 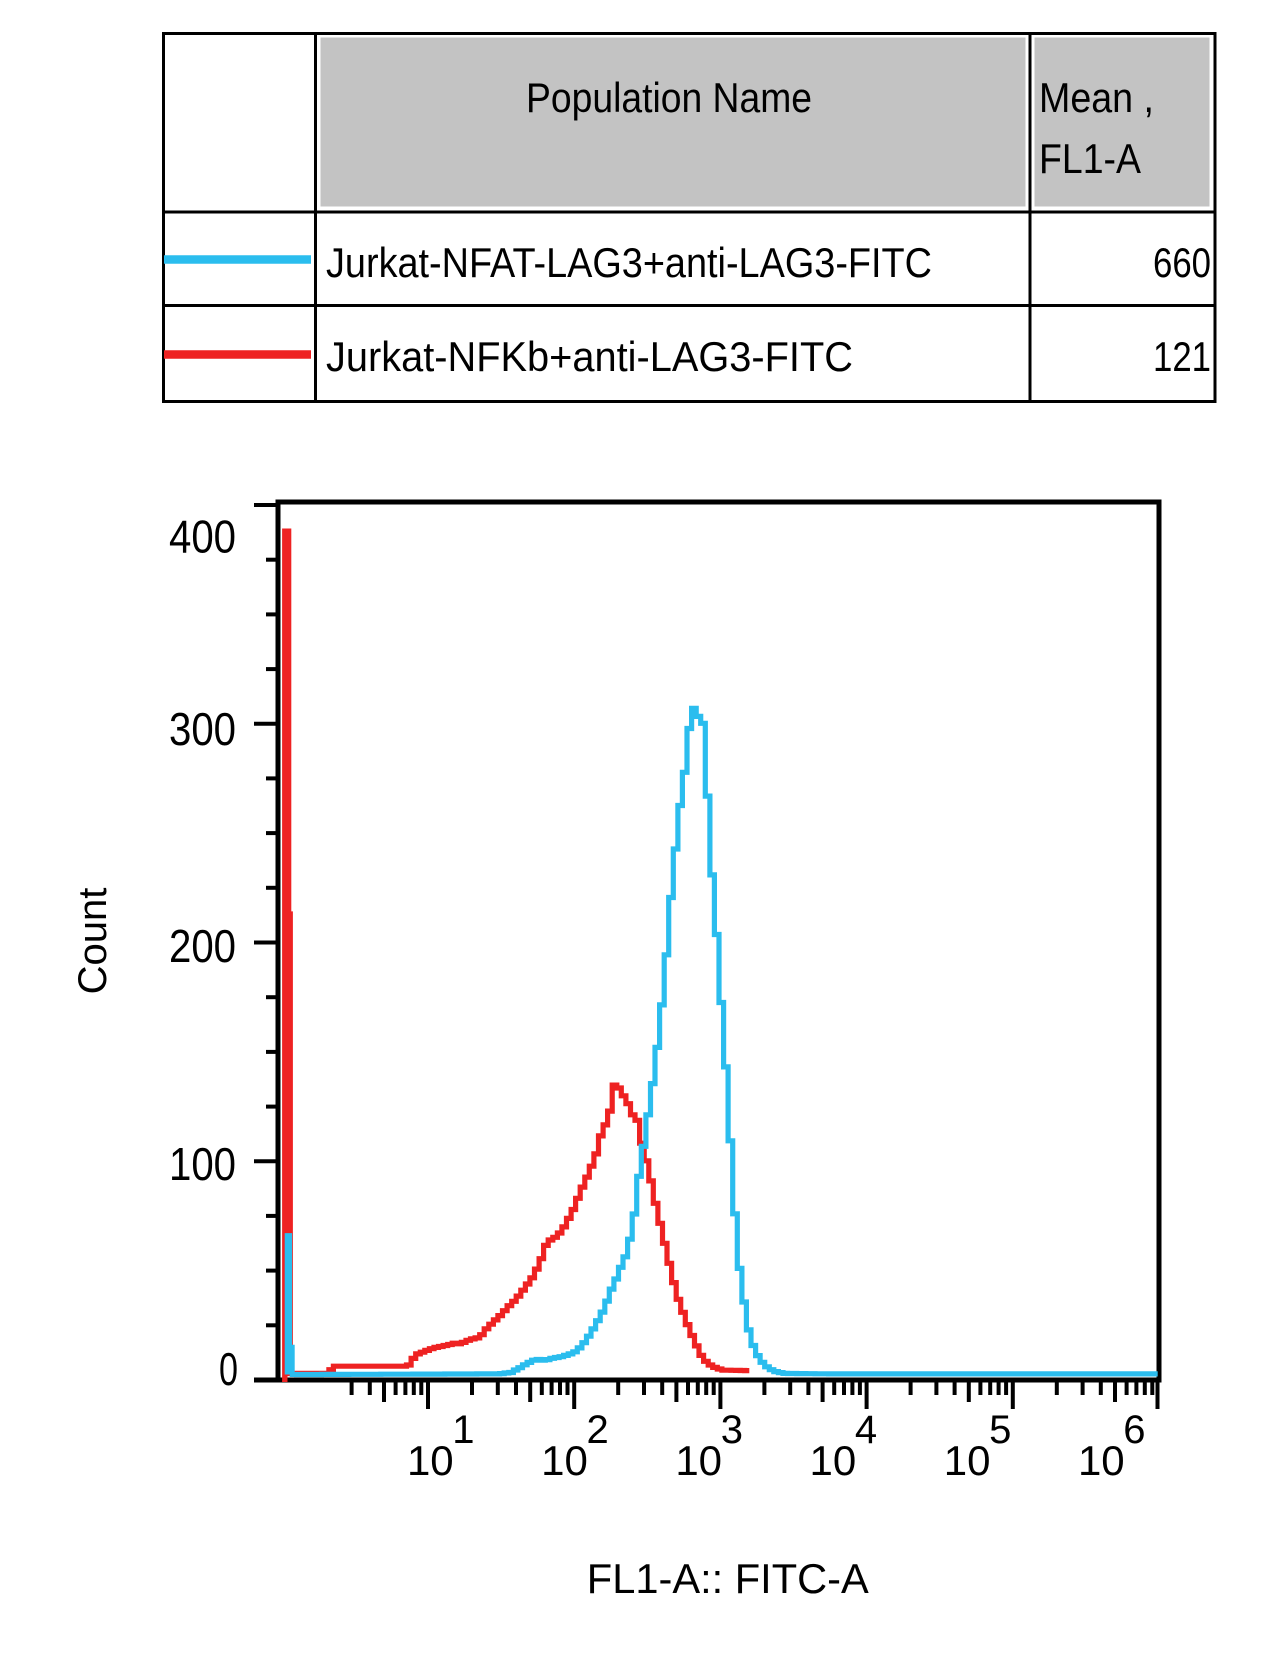 I want to click on svg-text: Population Name, so click(x=669, y=97).